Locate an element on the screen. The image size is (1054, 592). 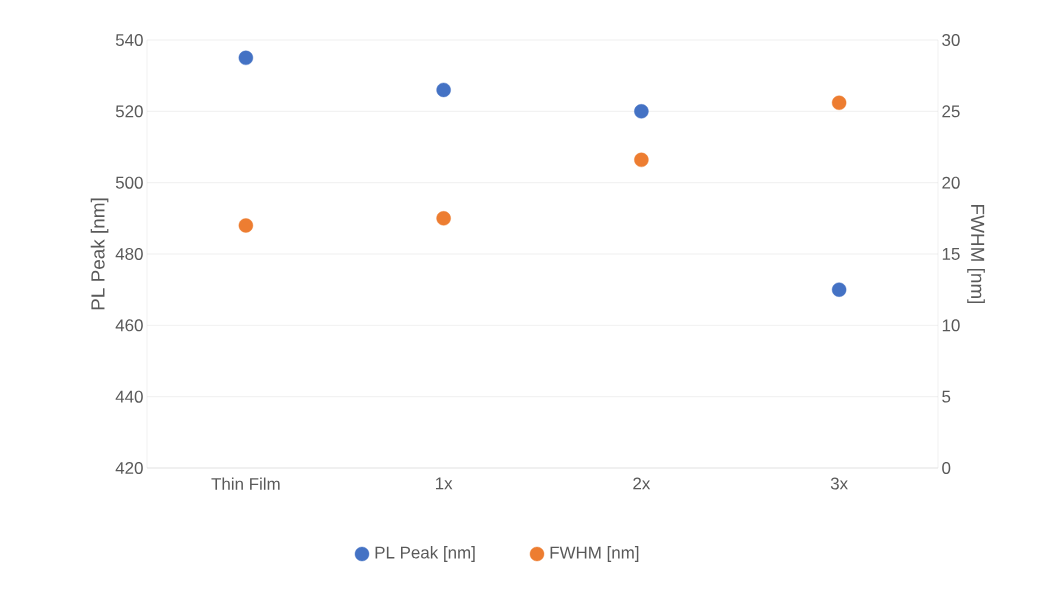
y2-tick-label: 20 is located at coordinates (951, 182).